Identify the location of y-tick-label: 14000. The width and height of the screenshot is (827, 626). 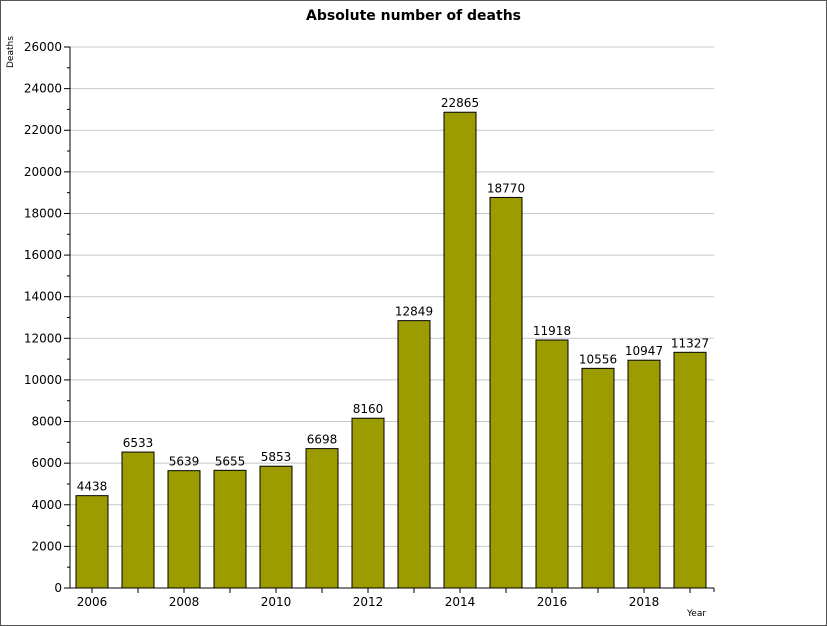
(43, 297).